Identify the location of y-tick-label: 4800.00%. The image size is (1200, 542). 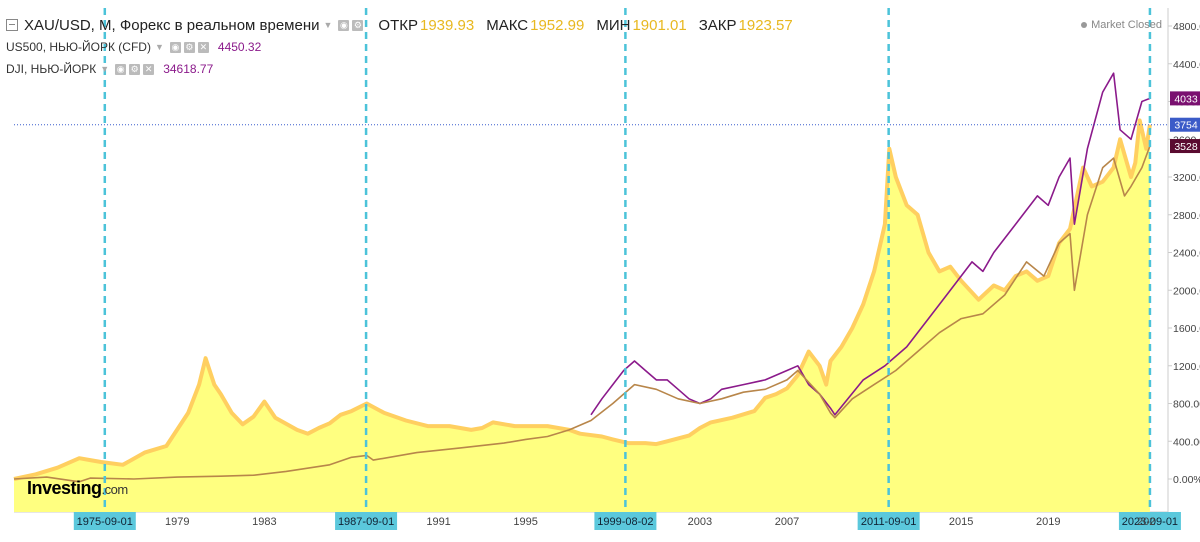
(1186, 27).